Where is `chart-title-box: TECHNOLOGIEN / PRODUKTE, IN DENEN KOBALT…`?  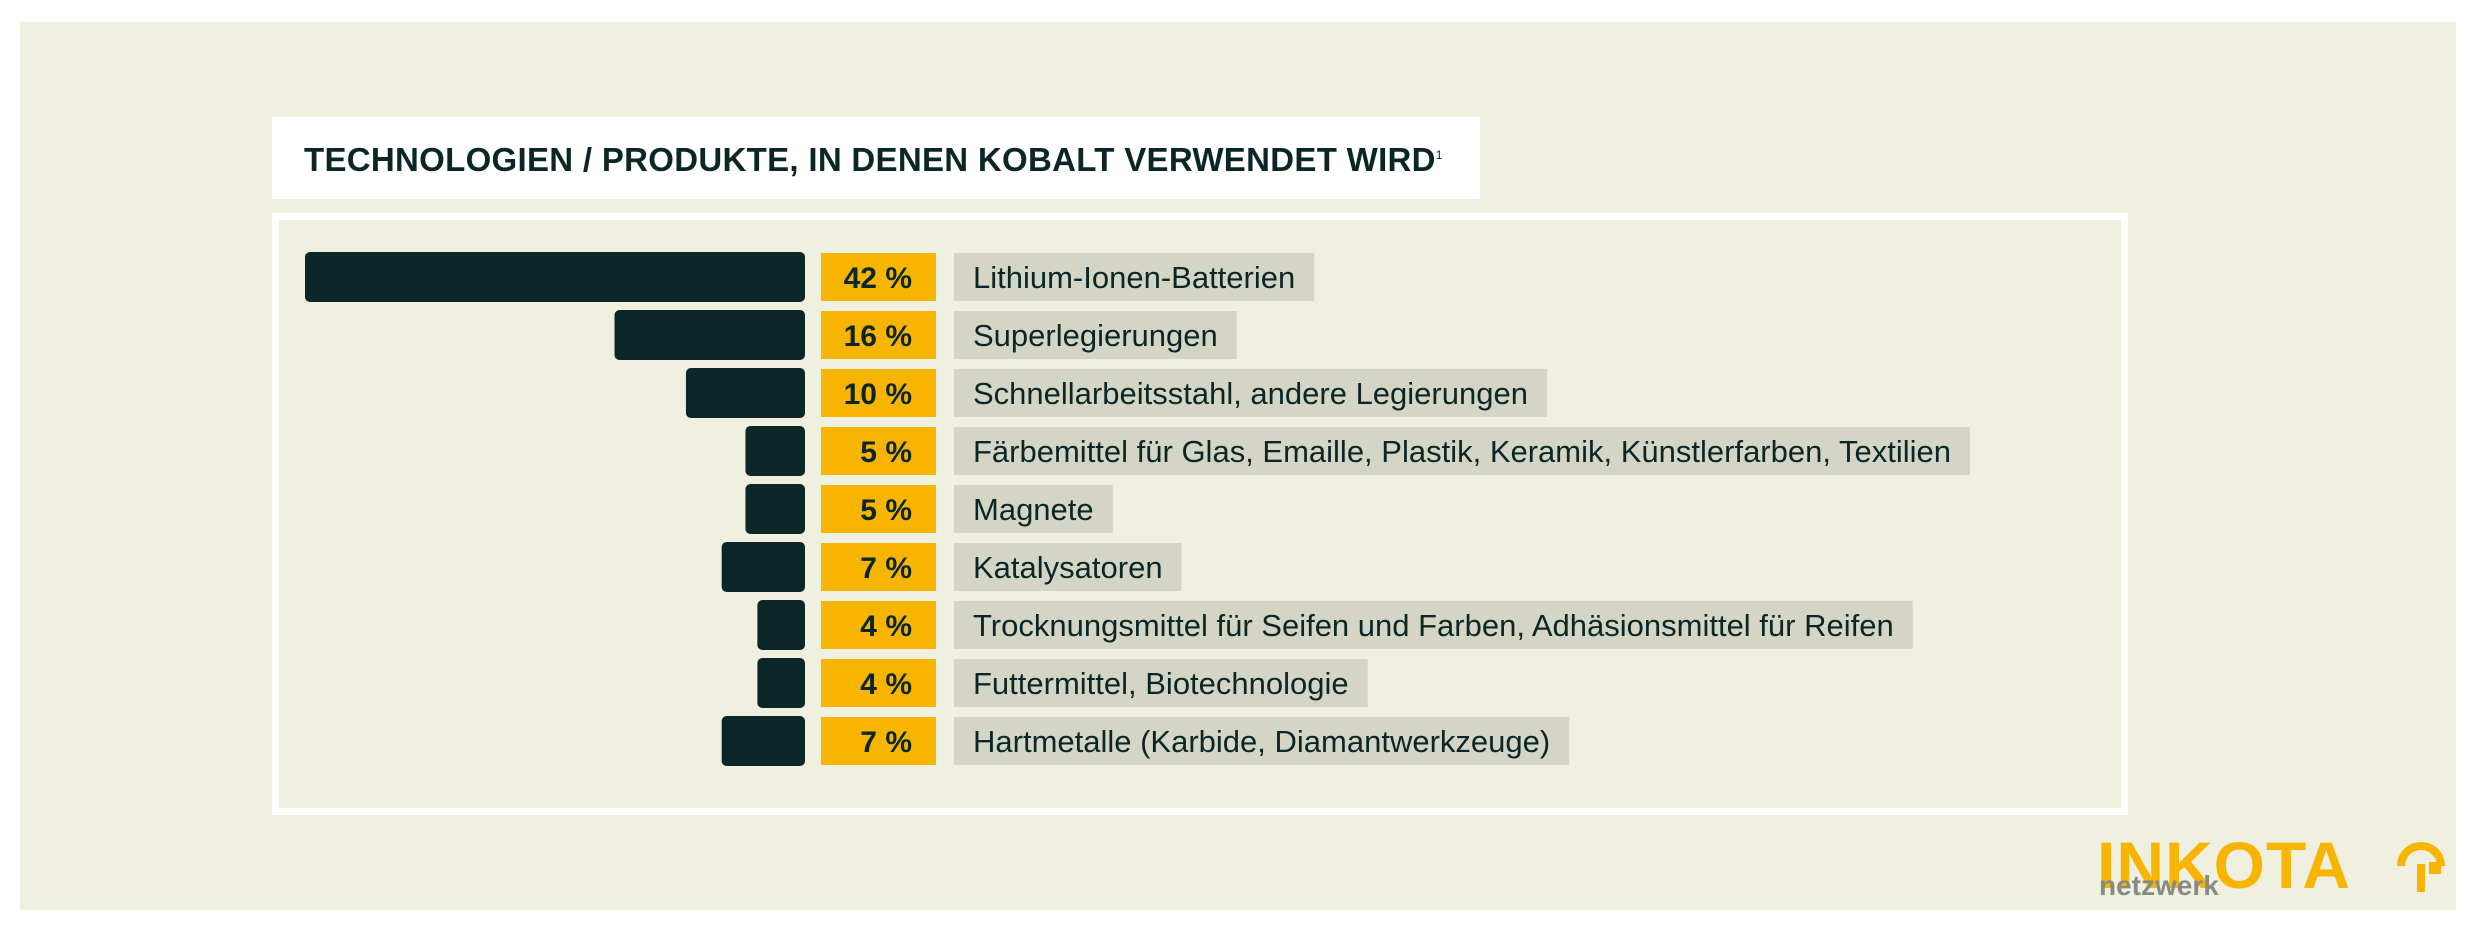 chart-title-box: TECHNOLOGIEN / PRODUKTE, IN DENEN KOBALT… is located at coordinates (876, 158).